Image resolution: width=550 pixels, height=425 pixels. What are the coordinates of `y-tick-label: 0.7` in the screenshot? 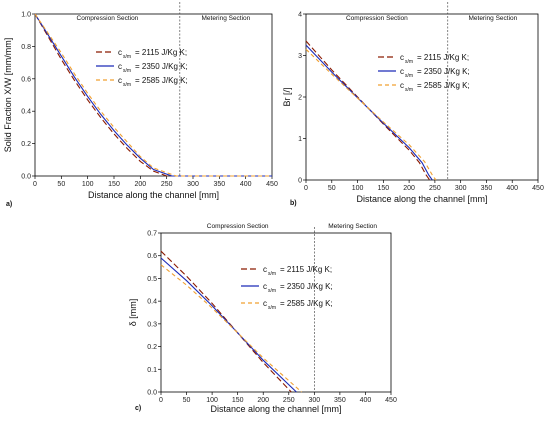 It's located at (152, 234).